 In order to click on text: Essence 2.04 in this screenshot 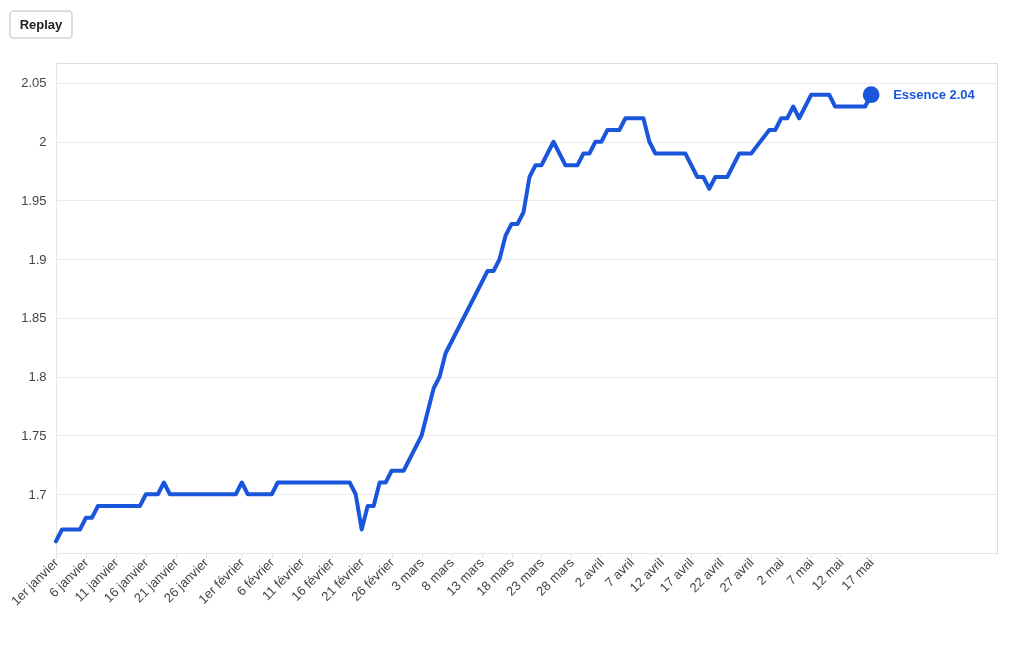, I will do `click(934, 94)`.